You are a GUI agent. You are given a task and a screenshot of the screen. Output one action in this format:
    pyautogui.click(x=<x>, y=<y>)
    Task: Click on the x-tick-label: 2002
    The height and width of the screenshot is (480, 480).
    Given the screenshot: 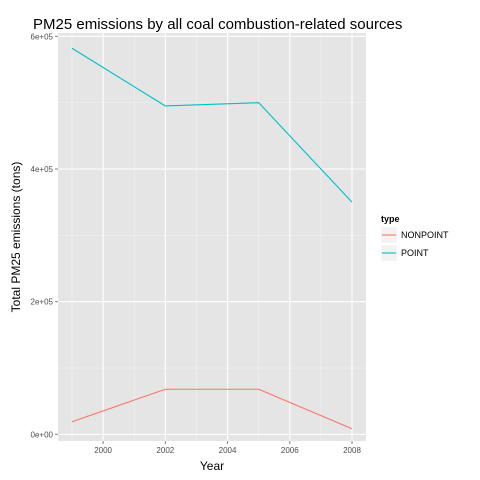 What is the action you would take?
    pyautogui.click(x=165, y=450)
    